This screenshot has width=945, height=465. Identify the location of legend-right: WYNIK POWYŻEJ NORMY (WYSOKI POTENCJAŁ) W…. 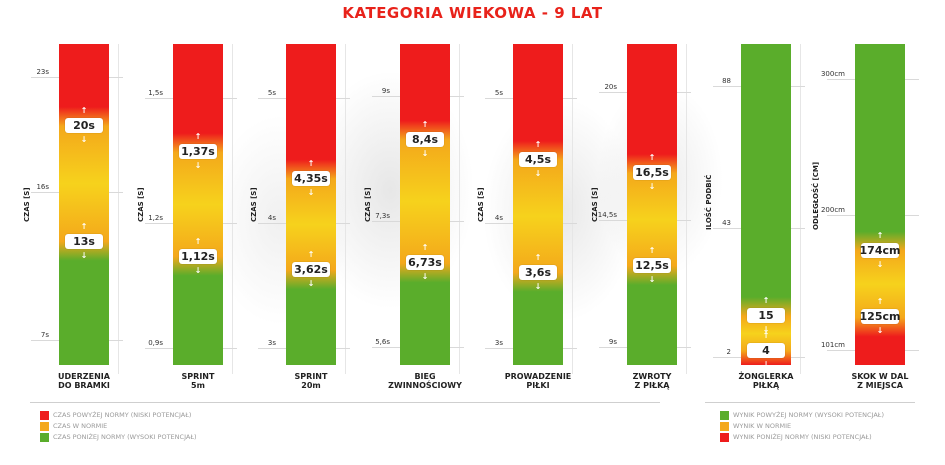
(802, 427).